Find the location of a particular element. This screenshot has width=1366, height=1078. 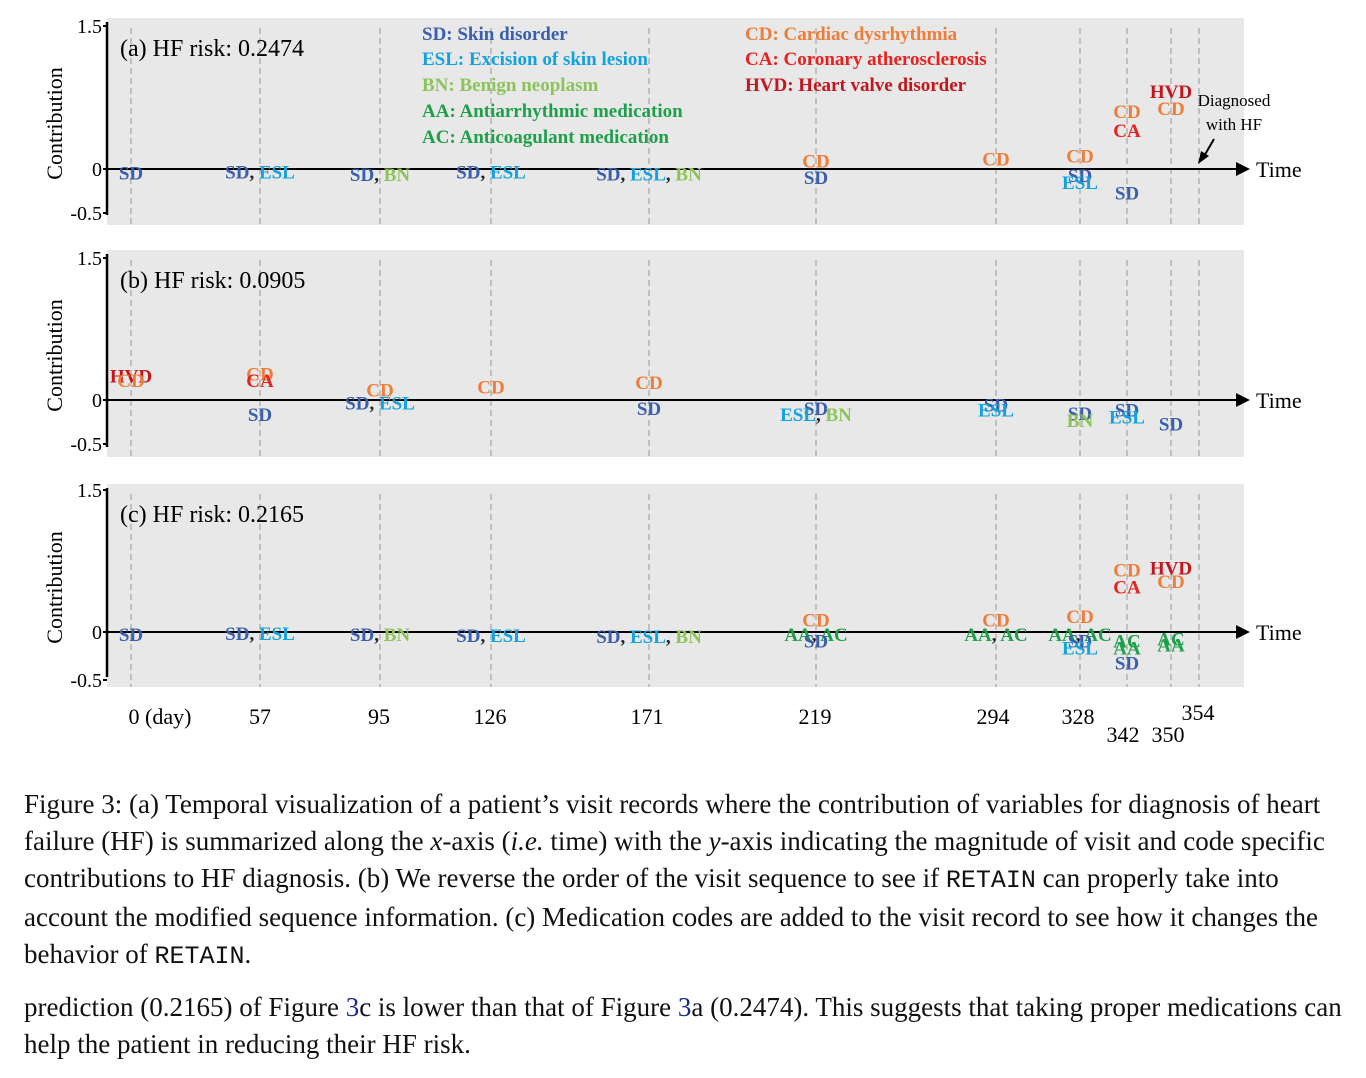

x-tick-label: 95 is located at coordinates (379, 716).